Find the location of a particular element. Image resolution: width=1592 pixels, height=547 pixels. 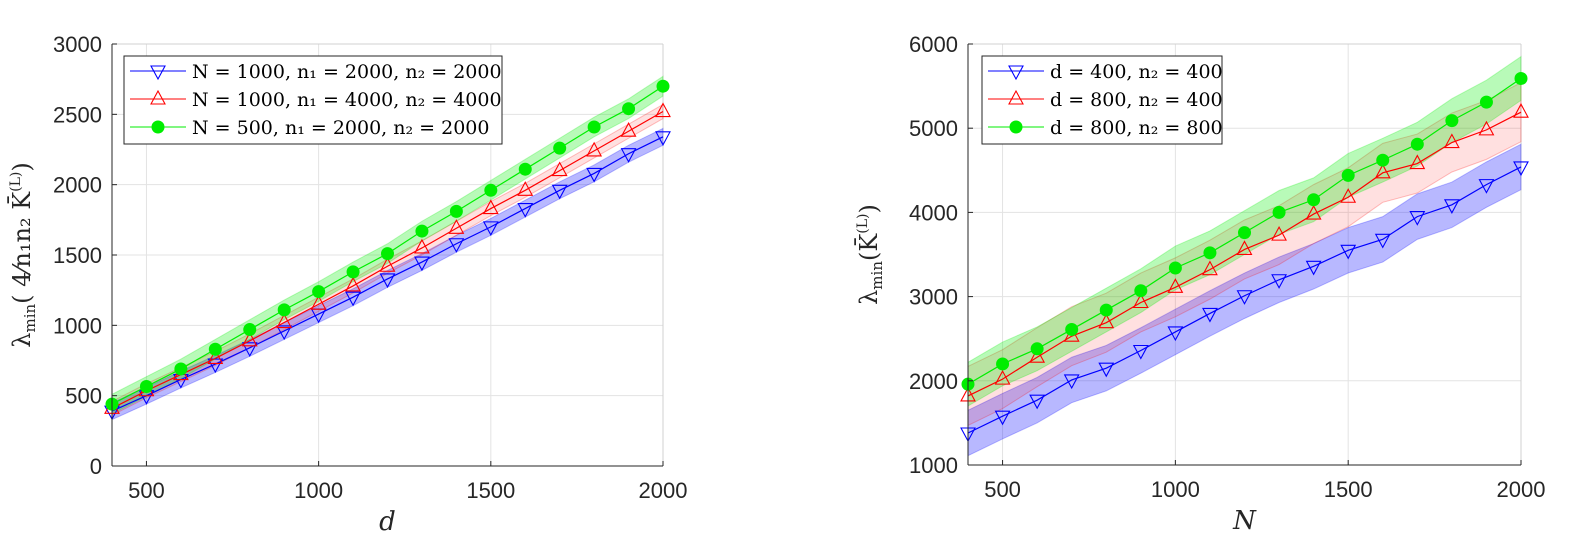

y-tick-label: 1500 is located at coordinates (77, 255).